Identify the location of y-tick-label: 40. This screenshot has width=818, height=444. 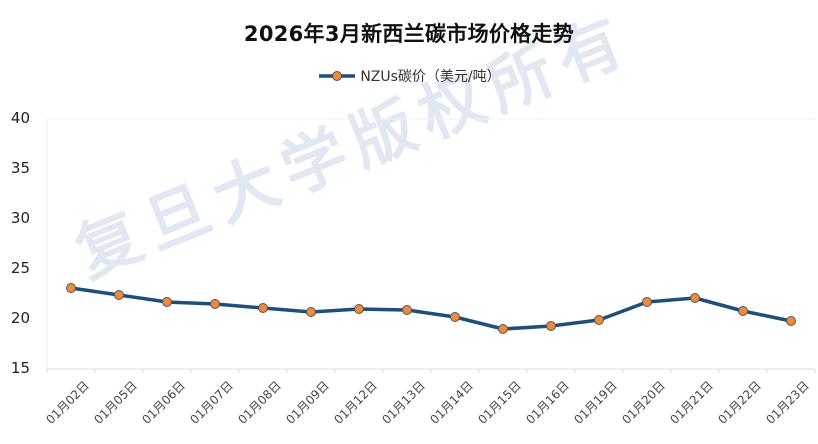
(20, 118).